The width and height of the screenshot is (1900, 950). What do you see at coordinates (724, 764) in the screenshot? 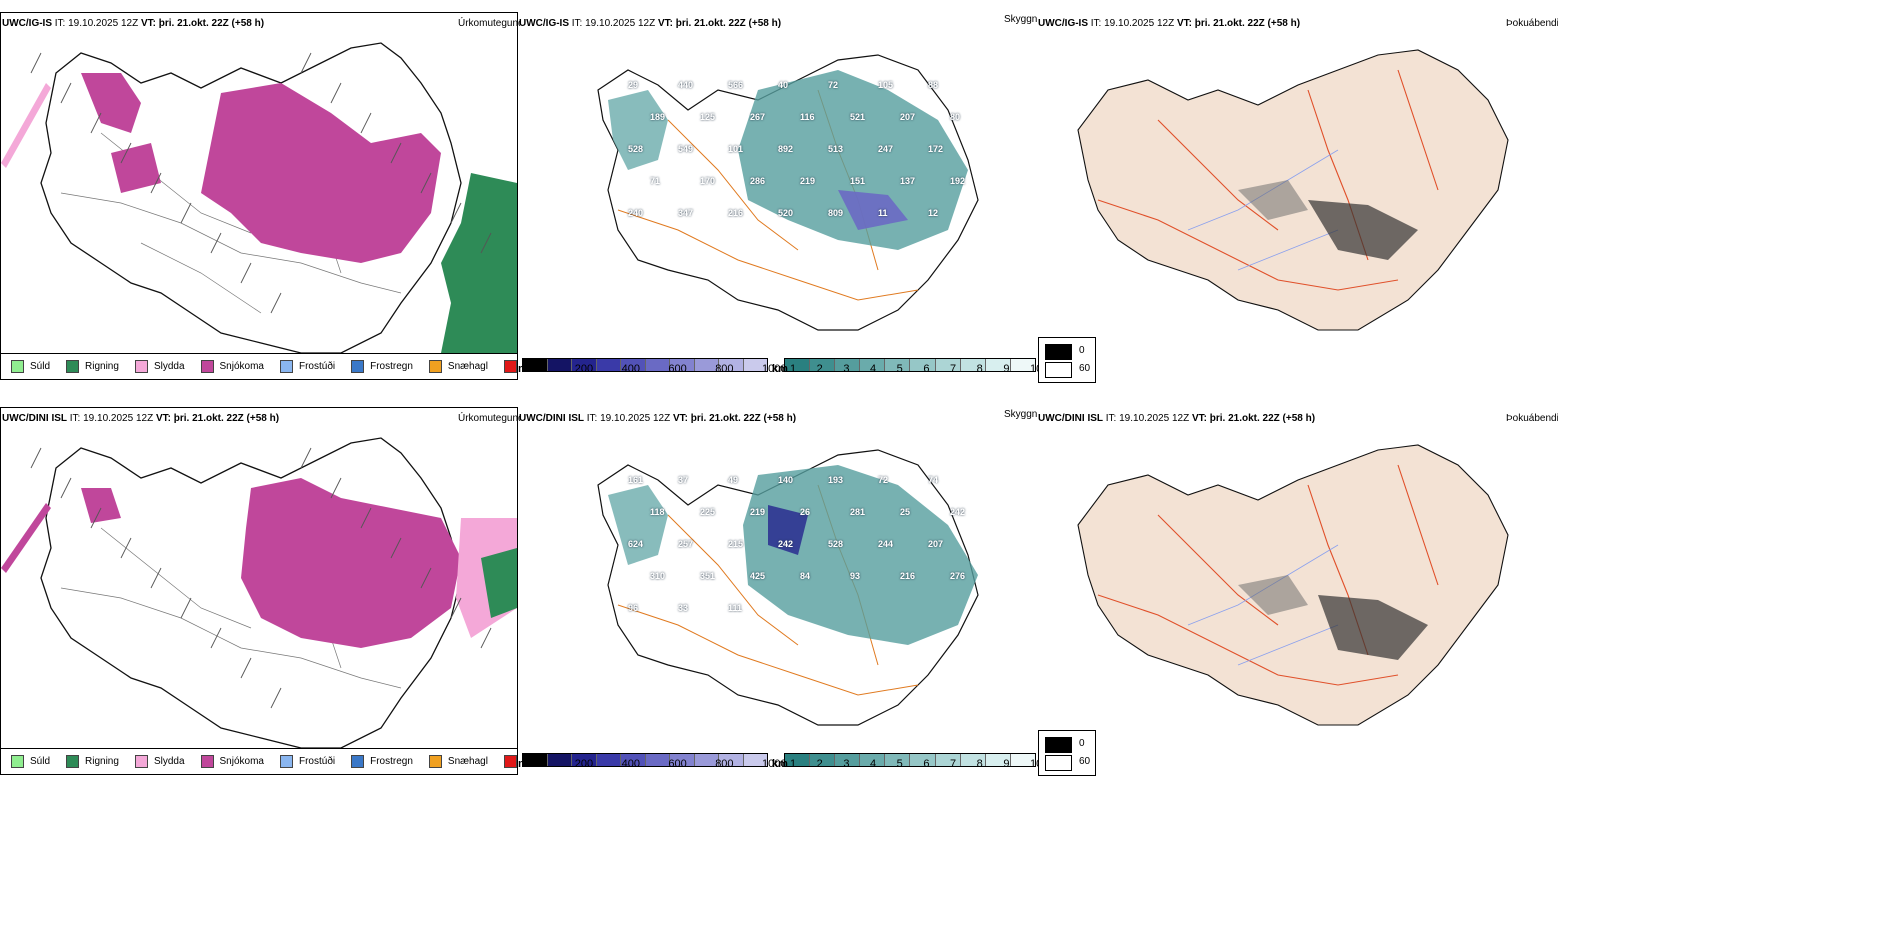
I see `colorbar-tick-label: 800` at bounding box center [724, 764].